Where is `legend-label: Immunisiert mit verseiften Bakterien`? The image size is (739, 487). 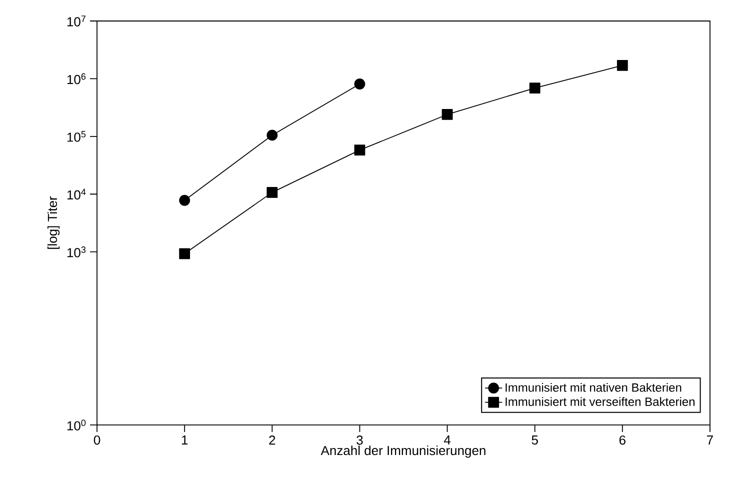 legend-label: Immunisiert mit verseiften Bakterien is located at coordinates (600, 401).